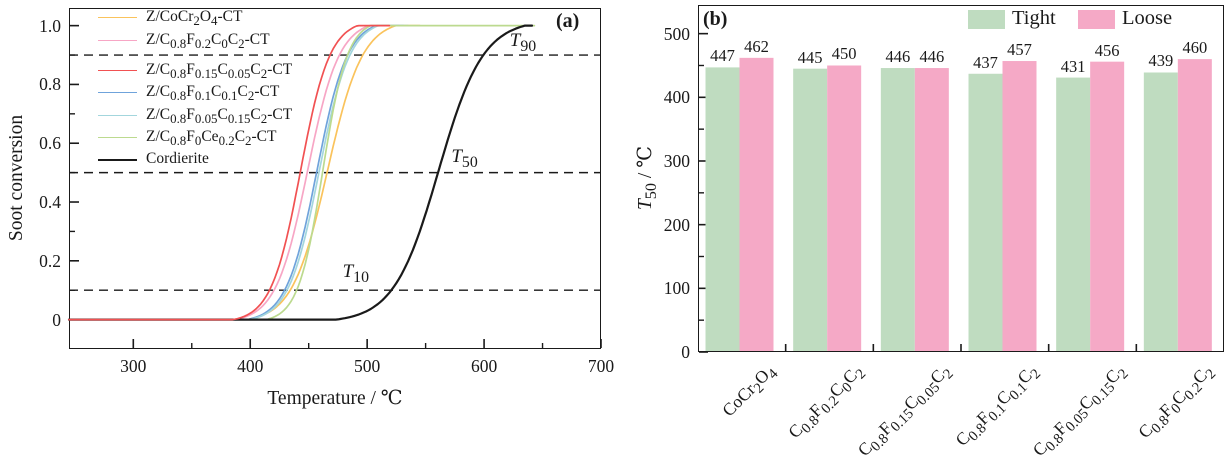  What do you see at coordinates (844, 54) in the screenshot?
I see `bar-value-label: 450` at bounding box center [844, 54].